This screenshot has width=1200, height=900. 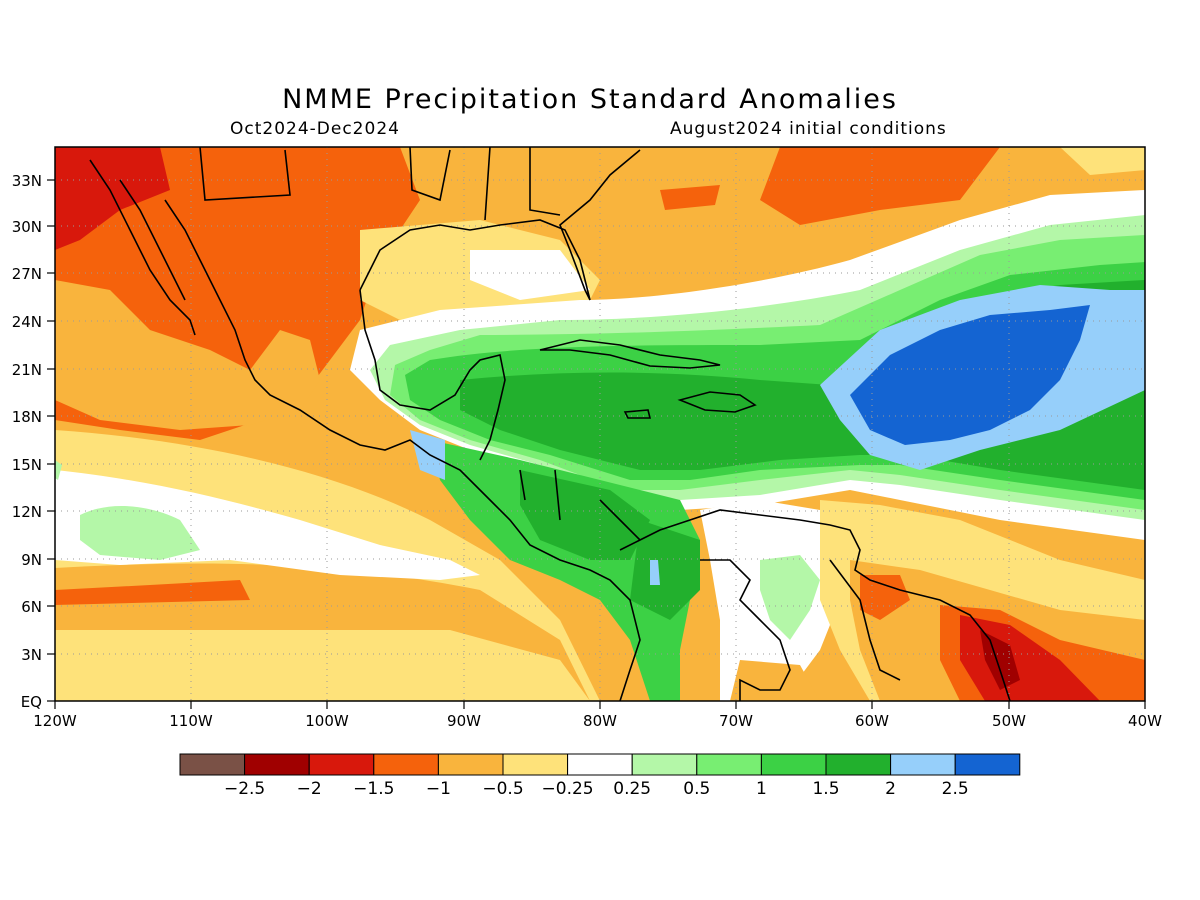 I want to click on colorbar-label: 0.5, so click(x=696, y=789).